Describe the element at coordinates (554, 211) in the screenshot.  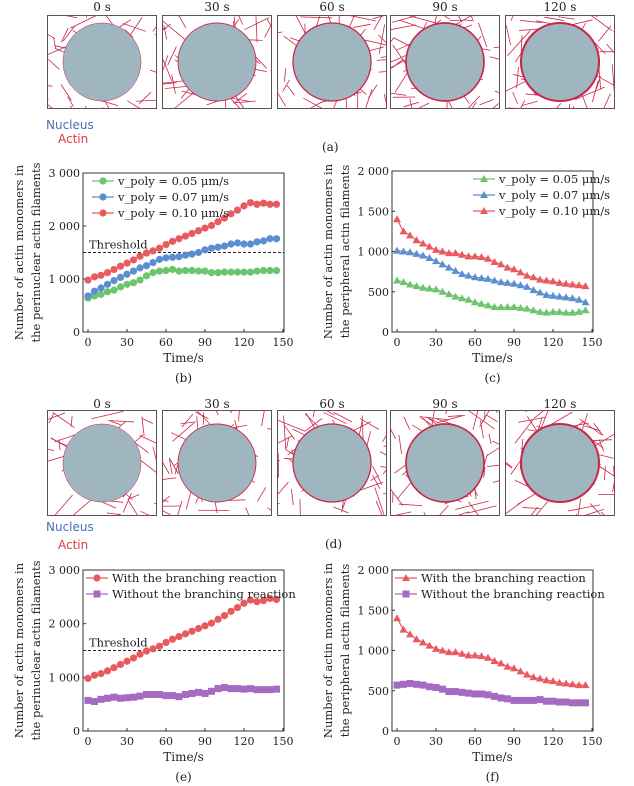
I see `legend-label: v_poly = 0.10 μm/s` at that location.